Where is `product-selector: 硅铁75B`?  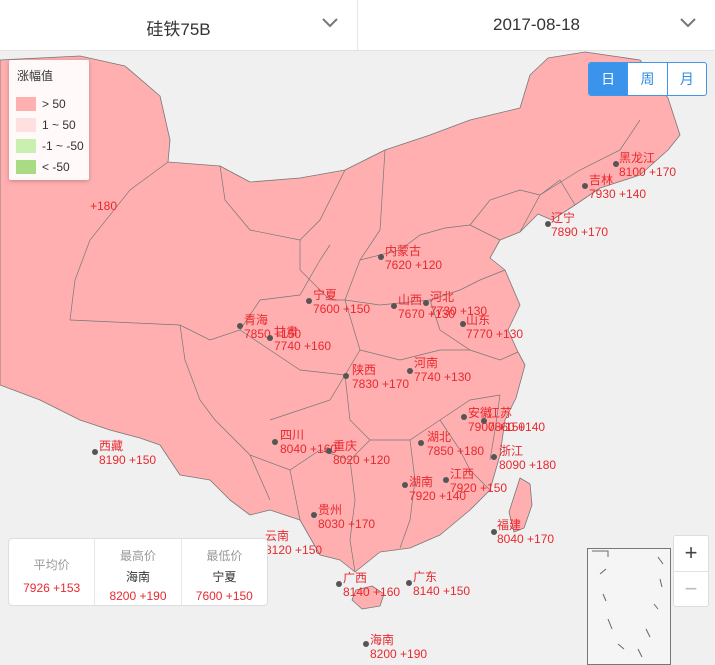 product-selector: 硅铁75B is located at coordinates (178, 25).